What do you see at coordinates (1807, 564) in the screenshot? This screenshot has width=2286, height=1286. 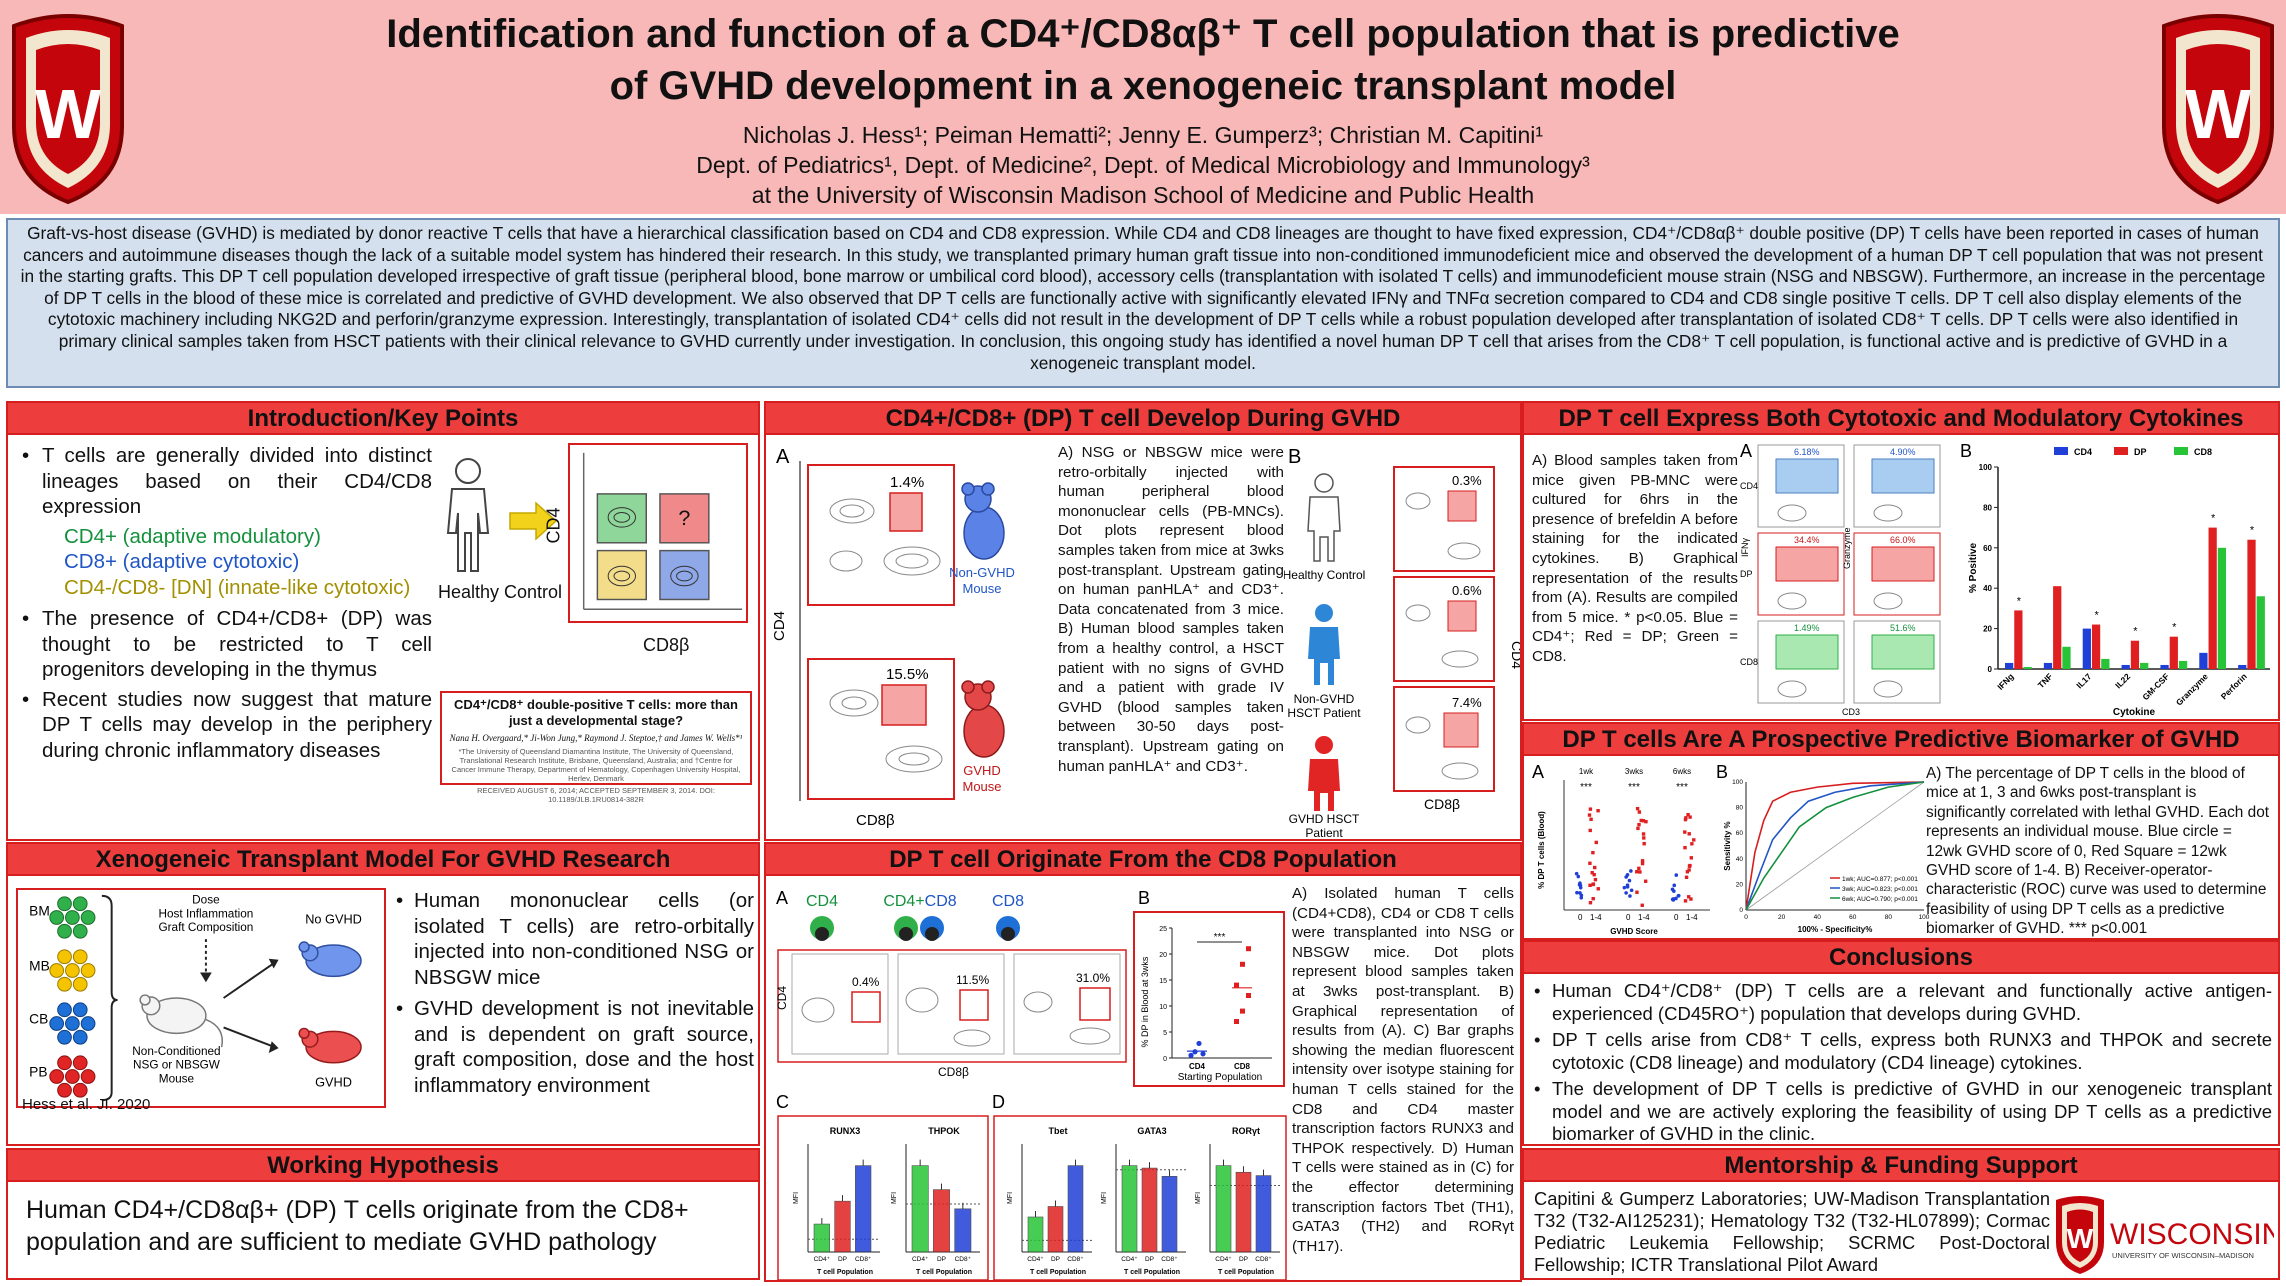 I see `gate-dp-ifng` at bounding box center [1807, 564].